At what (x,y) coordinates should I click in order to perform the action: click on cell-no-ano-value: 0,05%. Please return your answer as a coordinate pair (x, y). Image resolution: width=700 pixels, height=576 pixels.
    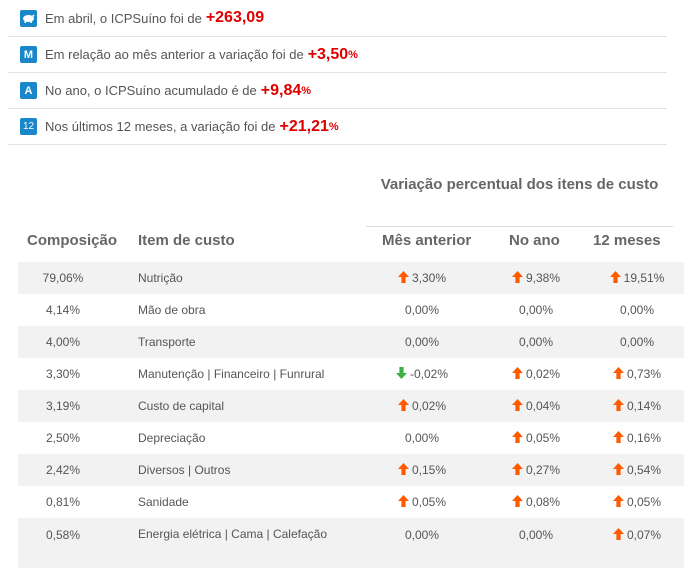
    Looking at the image, I should click on (543, 438).